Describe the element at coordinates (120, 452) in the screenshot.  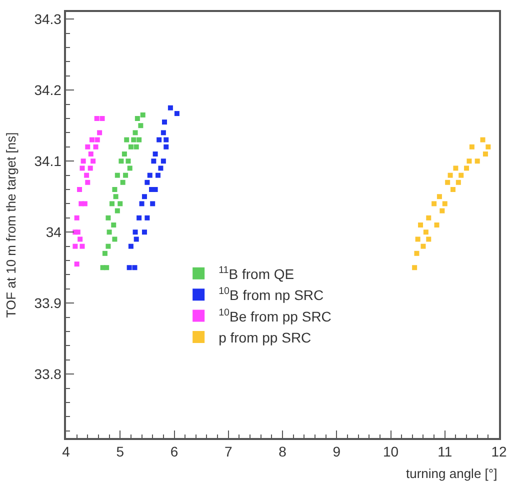
I see `x-tick-label: 5` at that location.